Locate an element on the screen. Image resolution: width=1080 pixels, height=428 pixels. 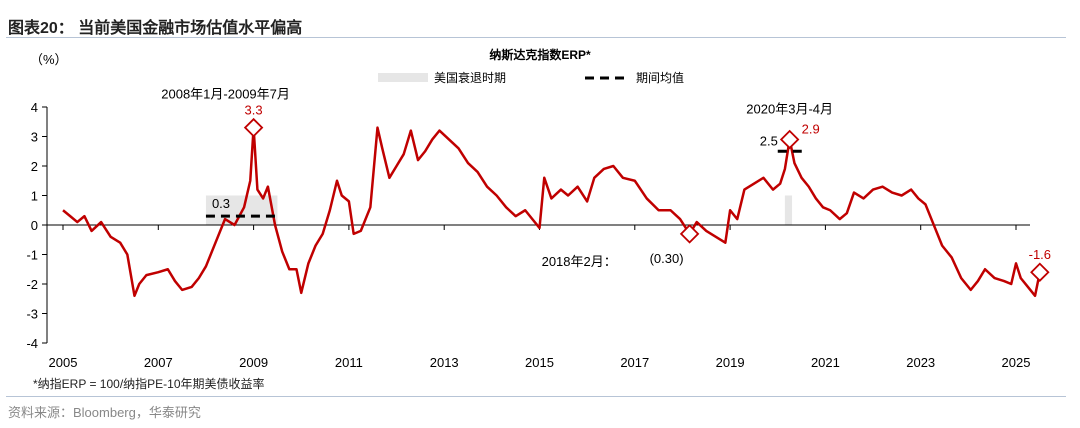
x-tick-label: 2005 is located at coordinates (63, 362).